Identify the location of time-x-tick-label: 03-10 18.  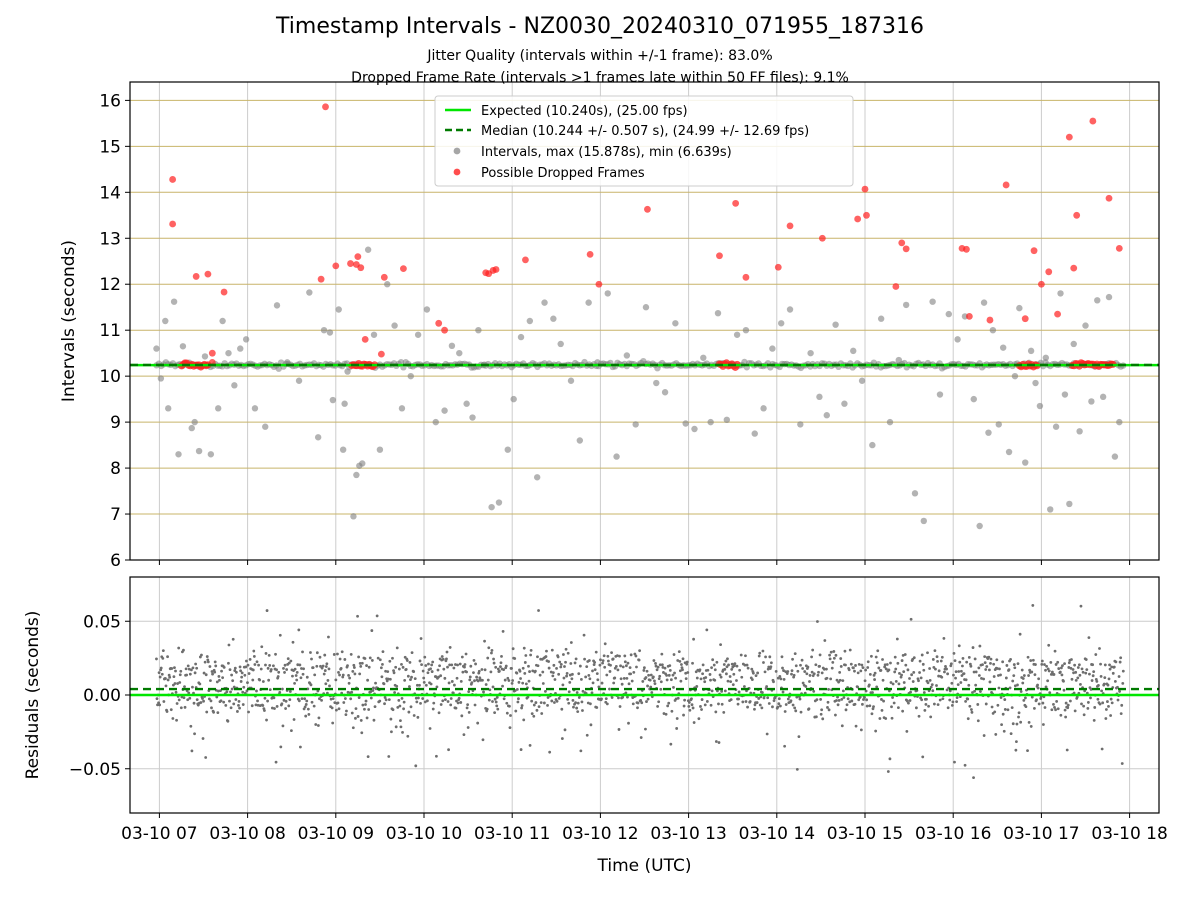
(1129, 834).